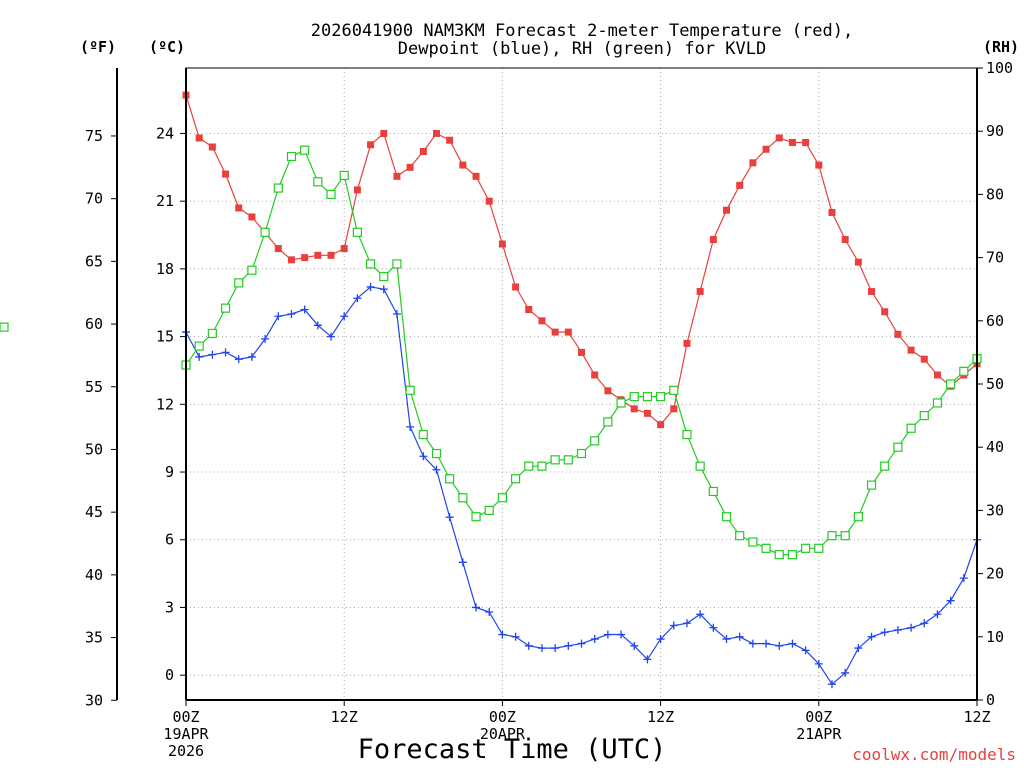  I want to click on celsius-tick-label: 0, so click(169, 675).